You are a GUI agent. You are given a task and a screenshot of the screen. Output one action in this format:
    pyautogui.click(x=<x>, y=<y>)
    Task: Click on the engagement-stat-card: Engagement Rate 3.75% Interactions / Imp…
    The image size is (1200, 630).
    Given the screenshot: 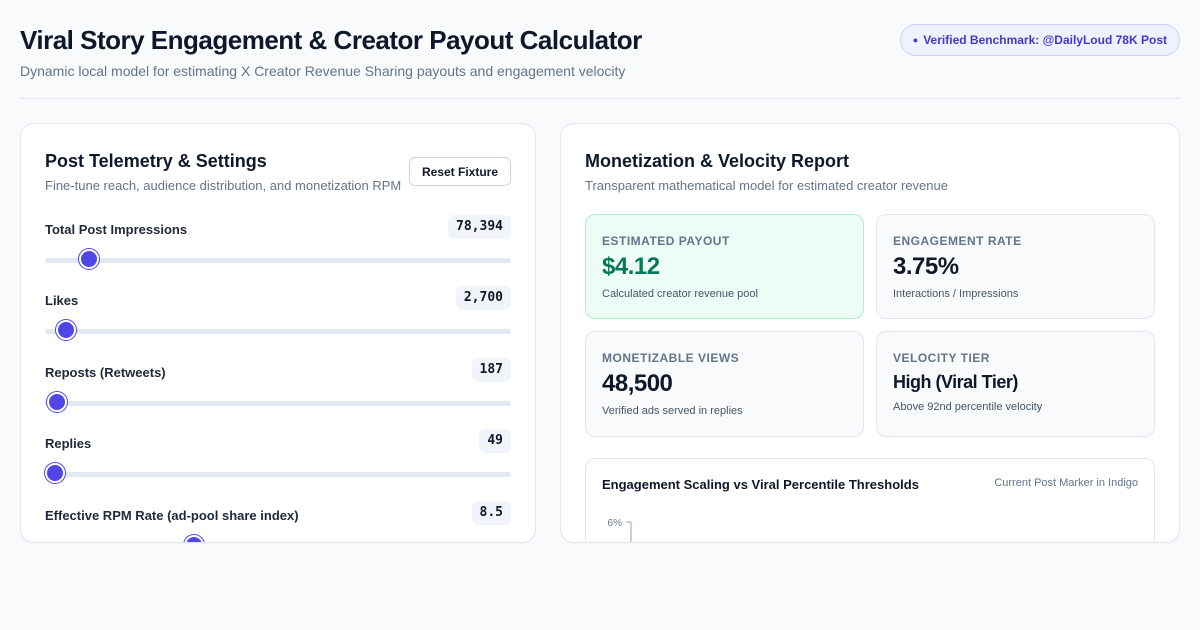 What is the action you would take?
    pyautogui.click(x=1015, y=266)
    